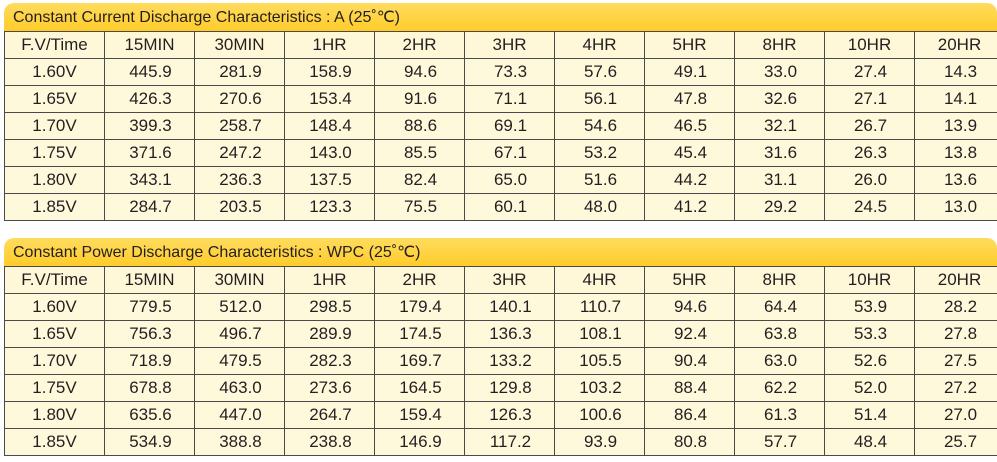 The image size is (997, 462). What do you see at coordinates (149, 415) in the screenshot?
I see `table-cell: 635.6` at bounding box center [149, 415].